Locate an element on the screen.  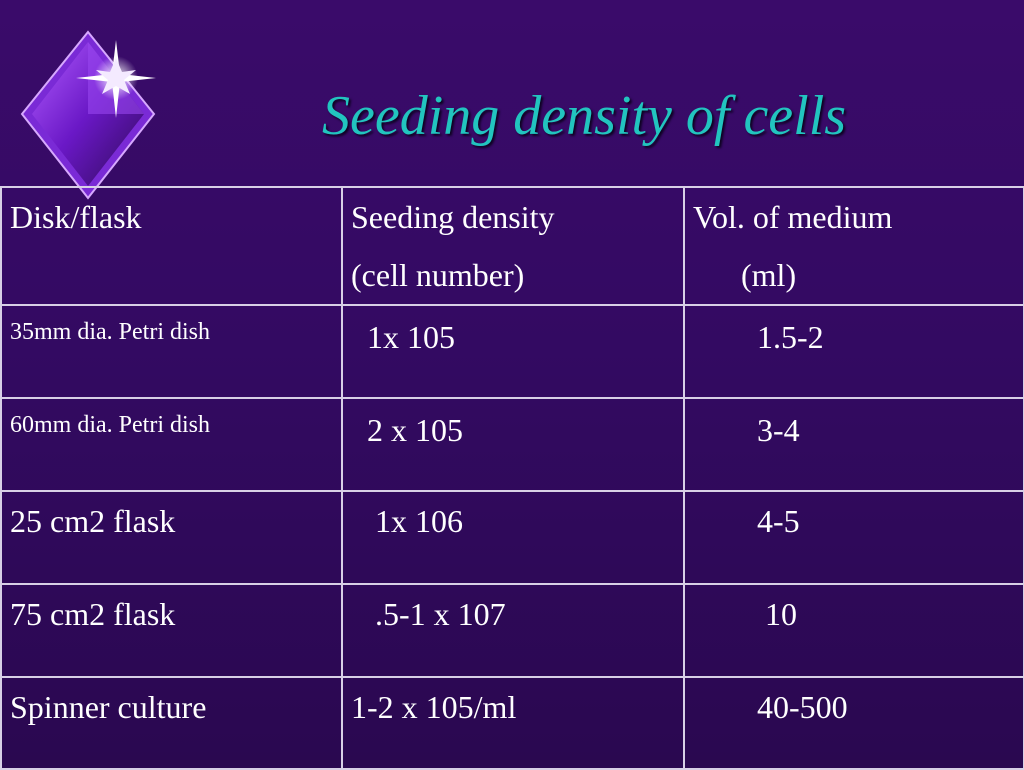
cell-volume: 10 is located at coordinates (745, 614).